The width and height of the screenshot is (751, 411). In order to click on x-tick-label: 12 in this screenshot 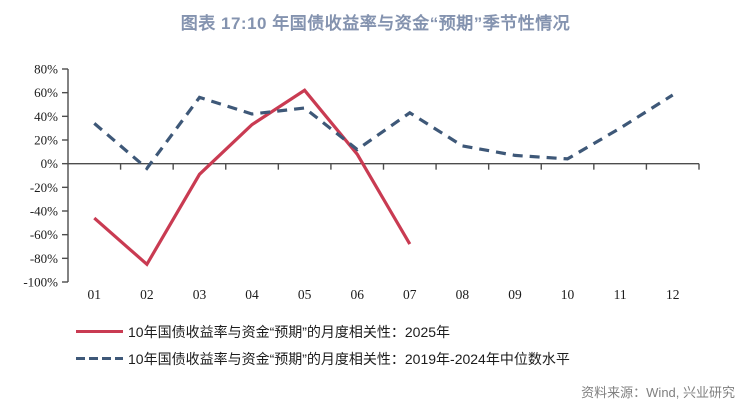, I will do `click(673, 294)`.